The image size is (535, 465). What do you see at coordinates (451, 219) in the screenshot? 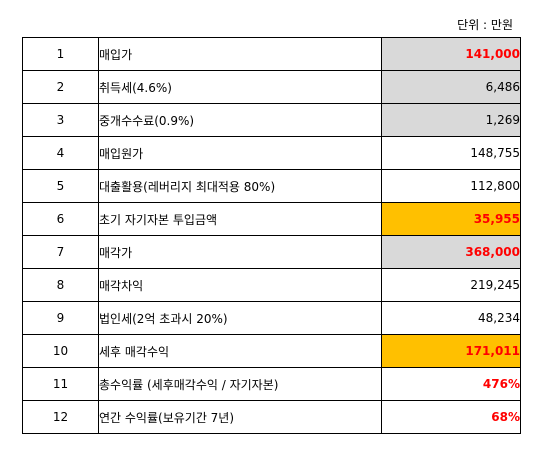
I see `row-value: 35,955` at bounding box center [451, 219].